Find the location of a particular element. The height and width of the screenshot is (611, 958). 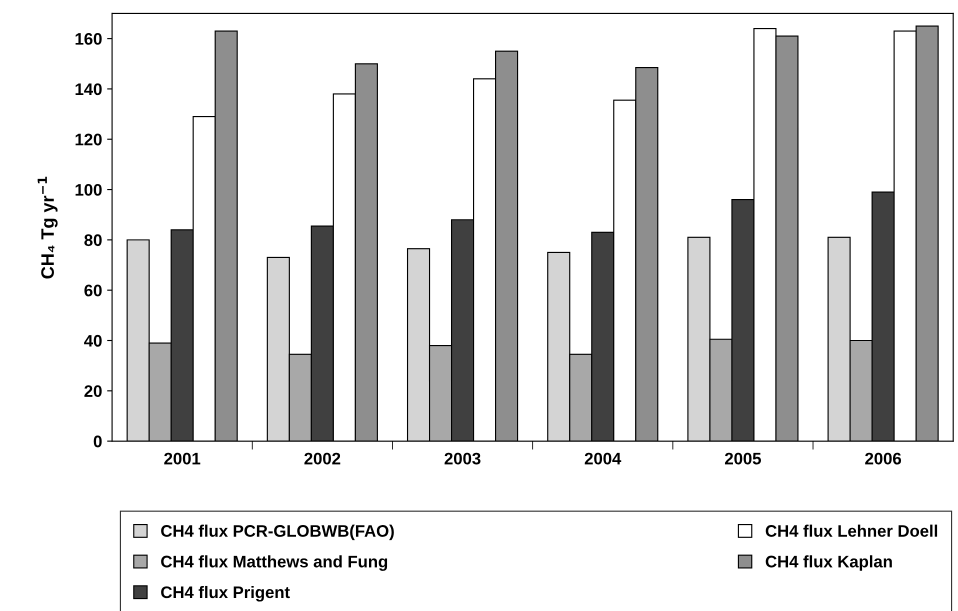

x-tick-label: 2001 is located at coordinates (182, 458).